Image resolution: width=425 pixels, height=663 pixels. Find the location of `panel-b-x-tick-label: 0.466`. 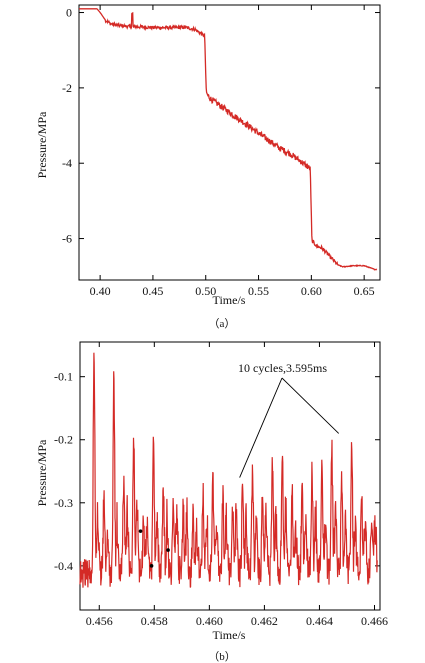

panel-b-x-tick-label: 0.466 is located at coordinates (374, 621).